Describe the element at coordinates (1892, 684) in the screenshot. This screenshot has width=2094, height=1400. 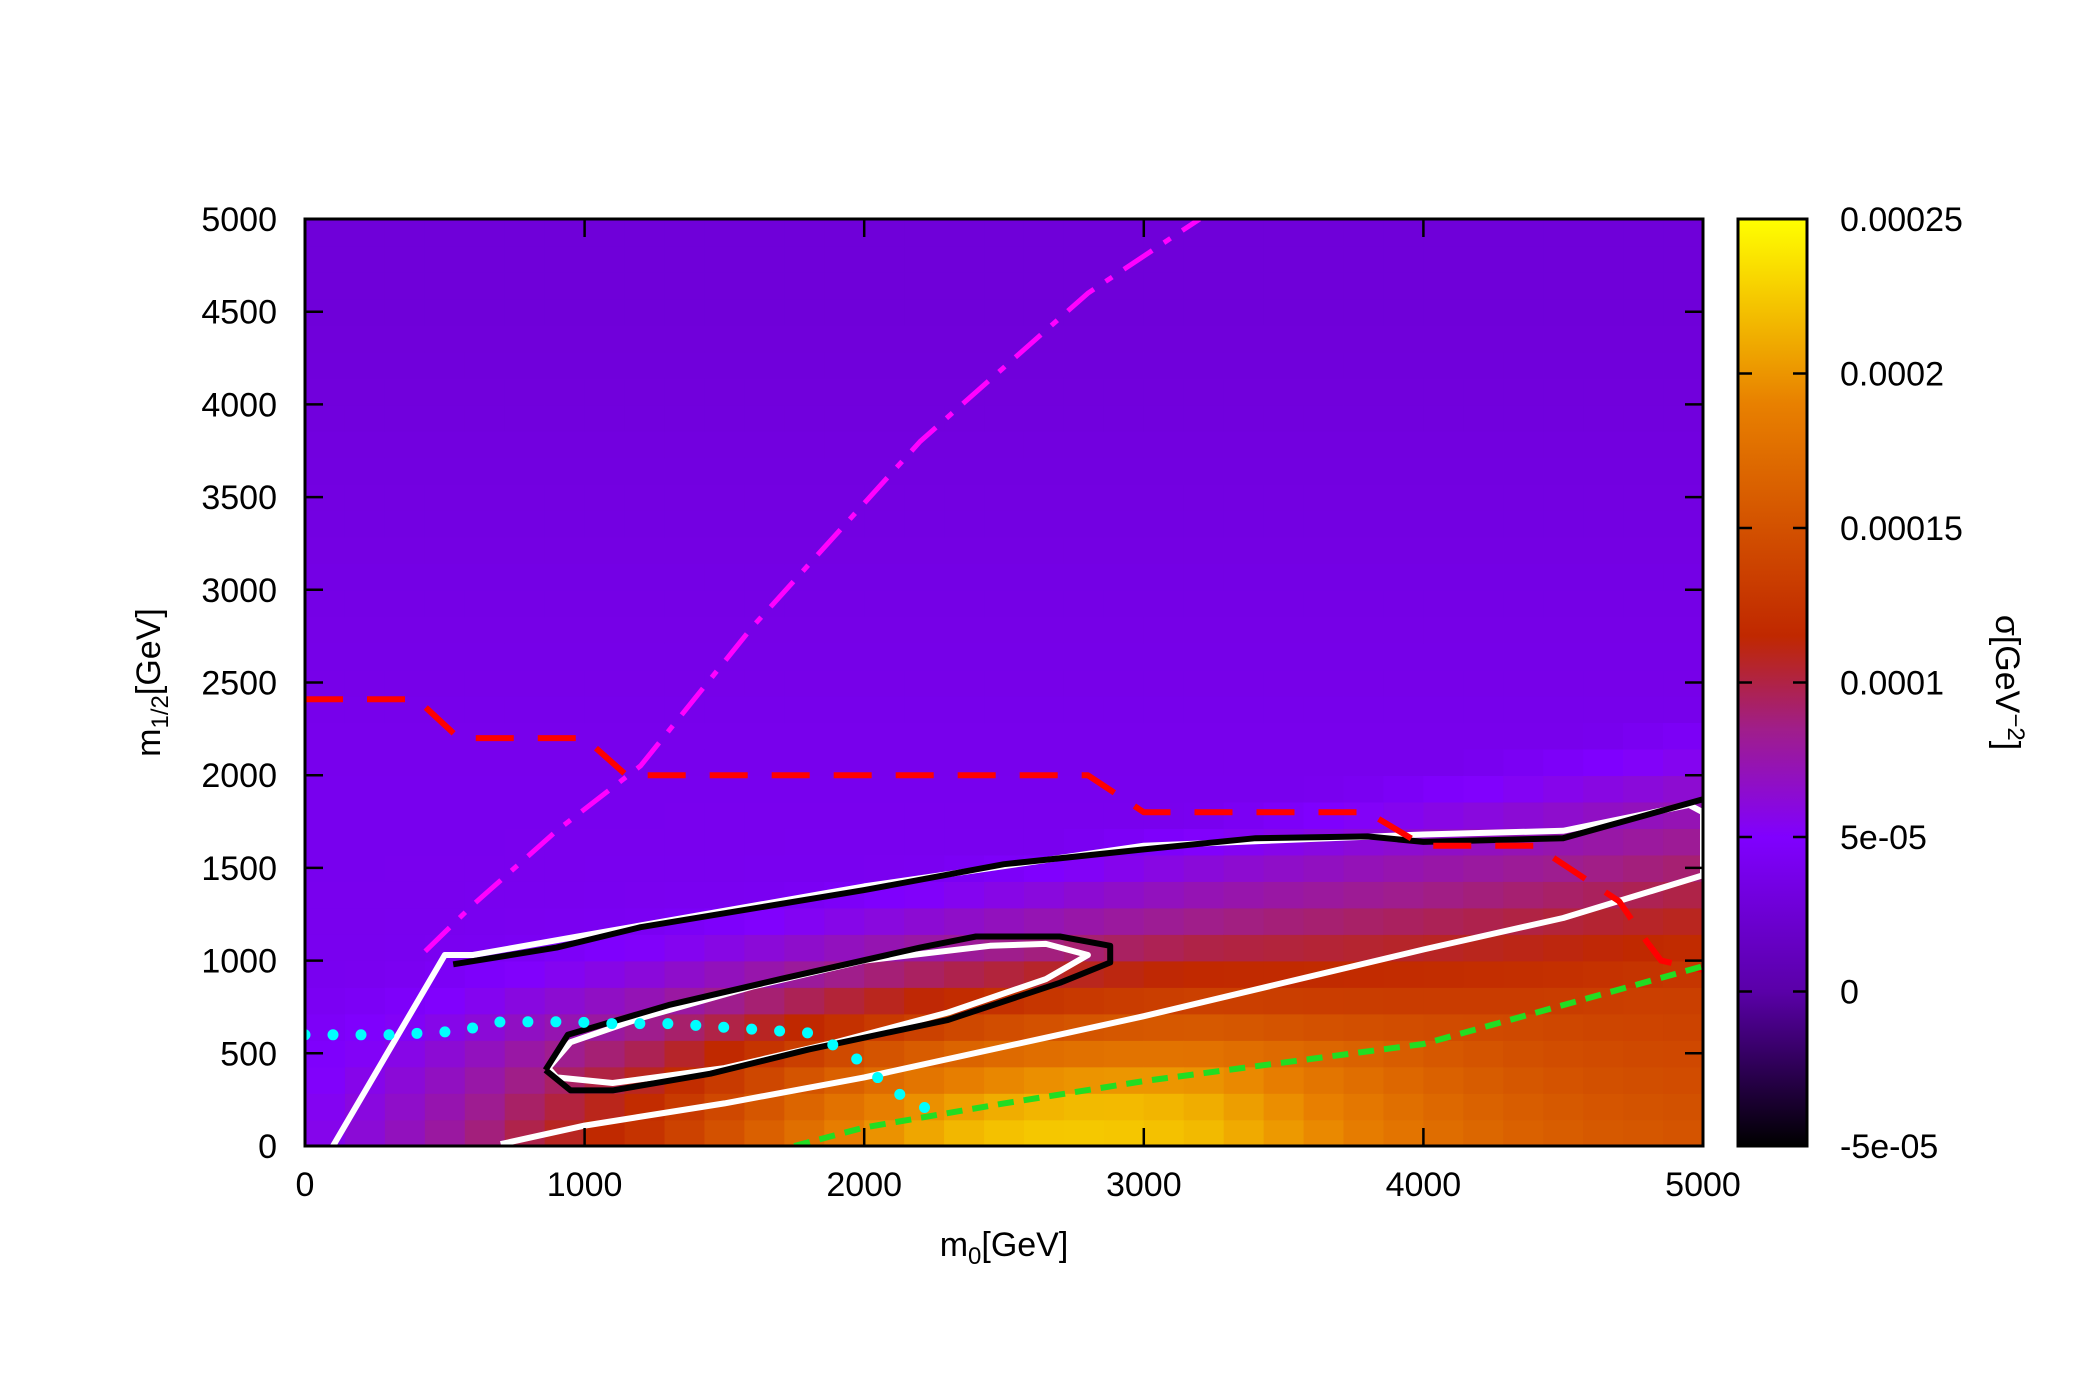
I see `colorbar-tick-label: 0.0001` at that location.